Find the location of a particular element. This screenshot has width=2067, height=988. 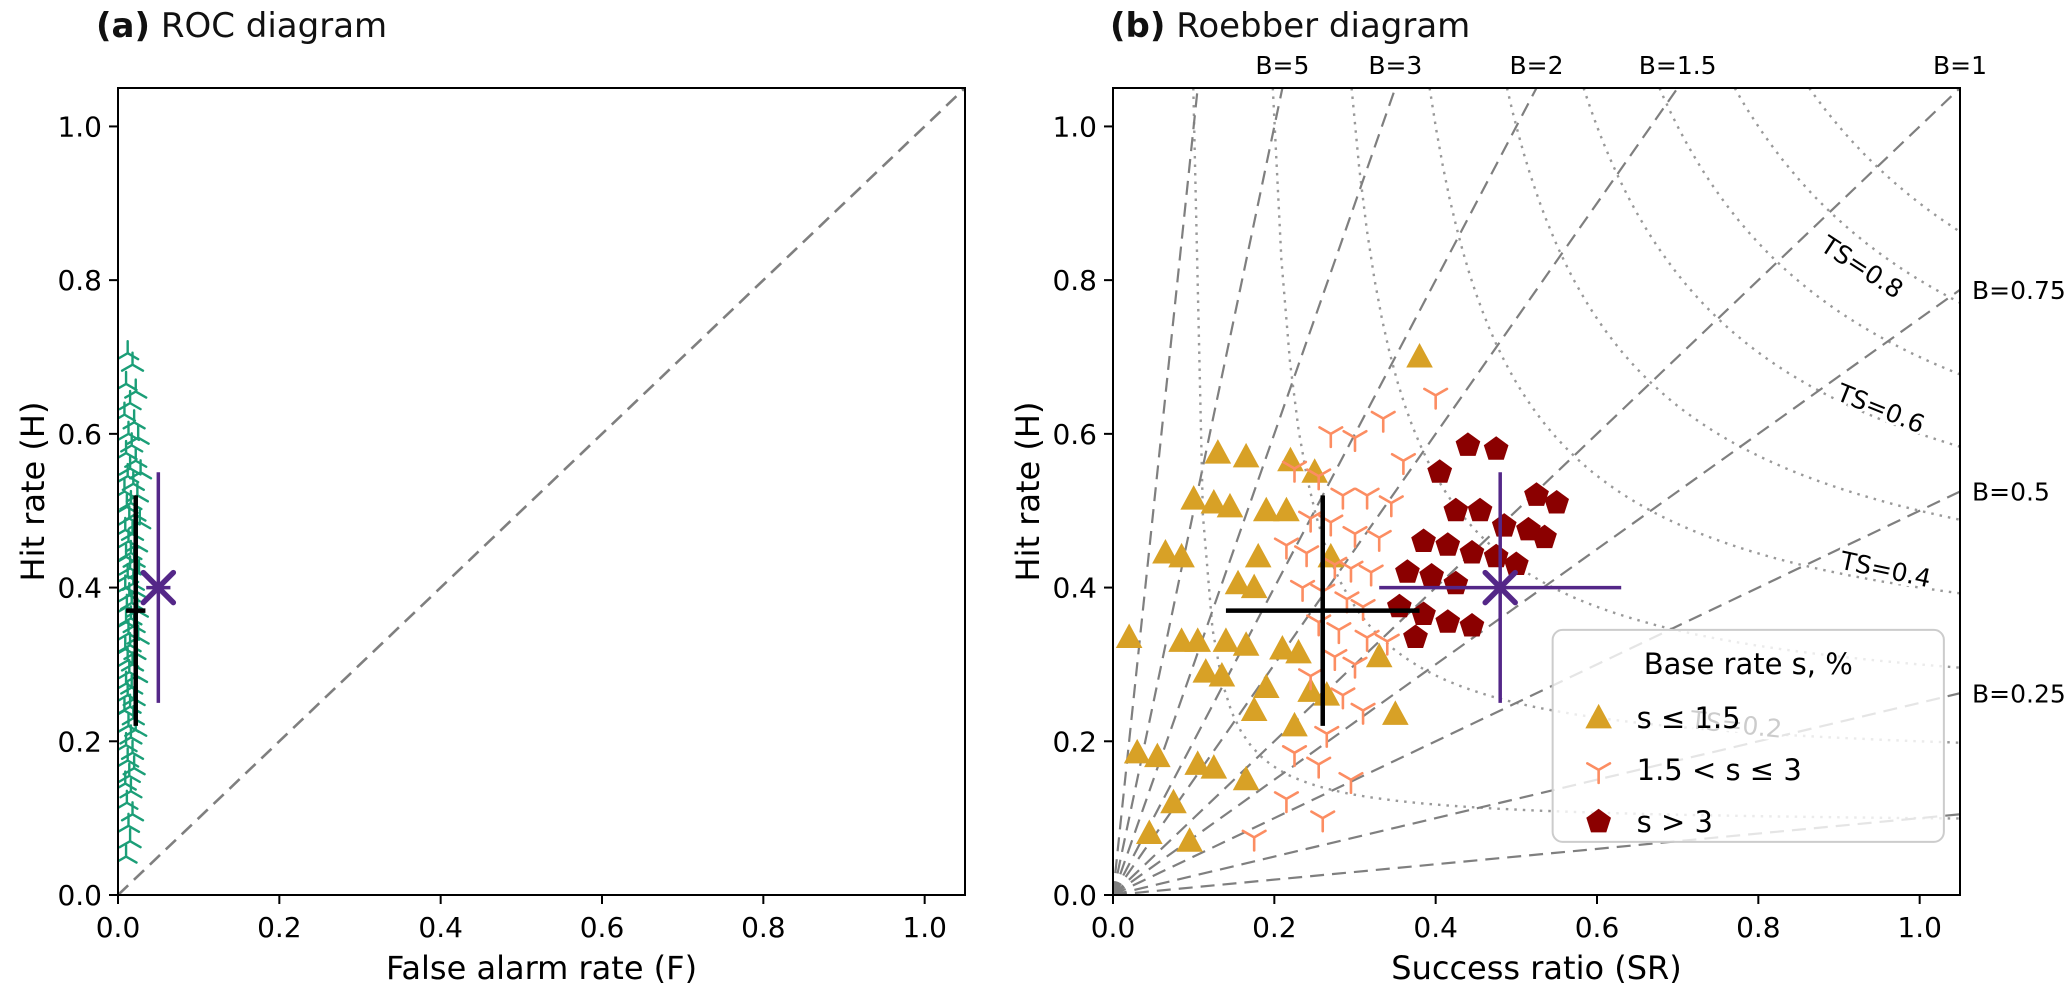

legend-label: s ≤ 1.5 is located at coordinates (1689, 718).